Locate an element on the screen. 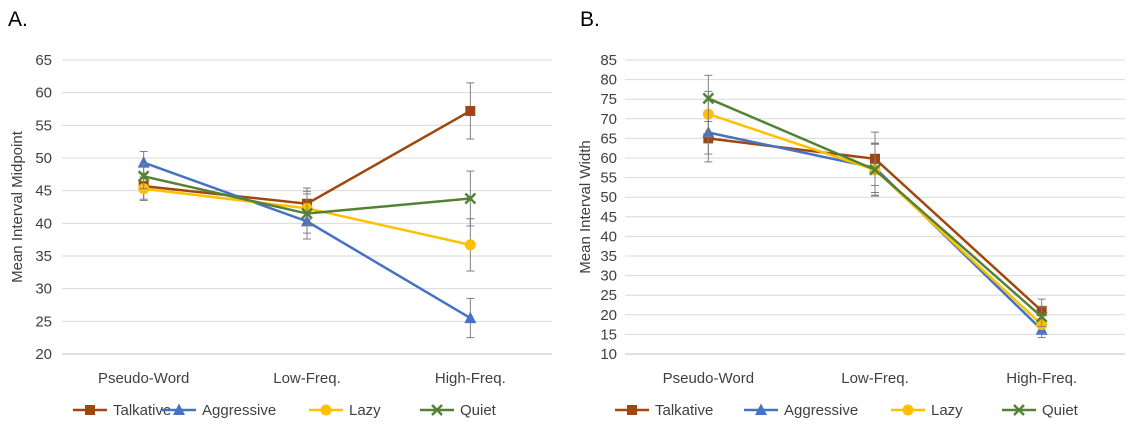  y-tick-label: 75 is located at coordinates (608, 99).